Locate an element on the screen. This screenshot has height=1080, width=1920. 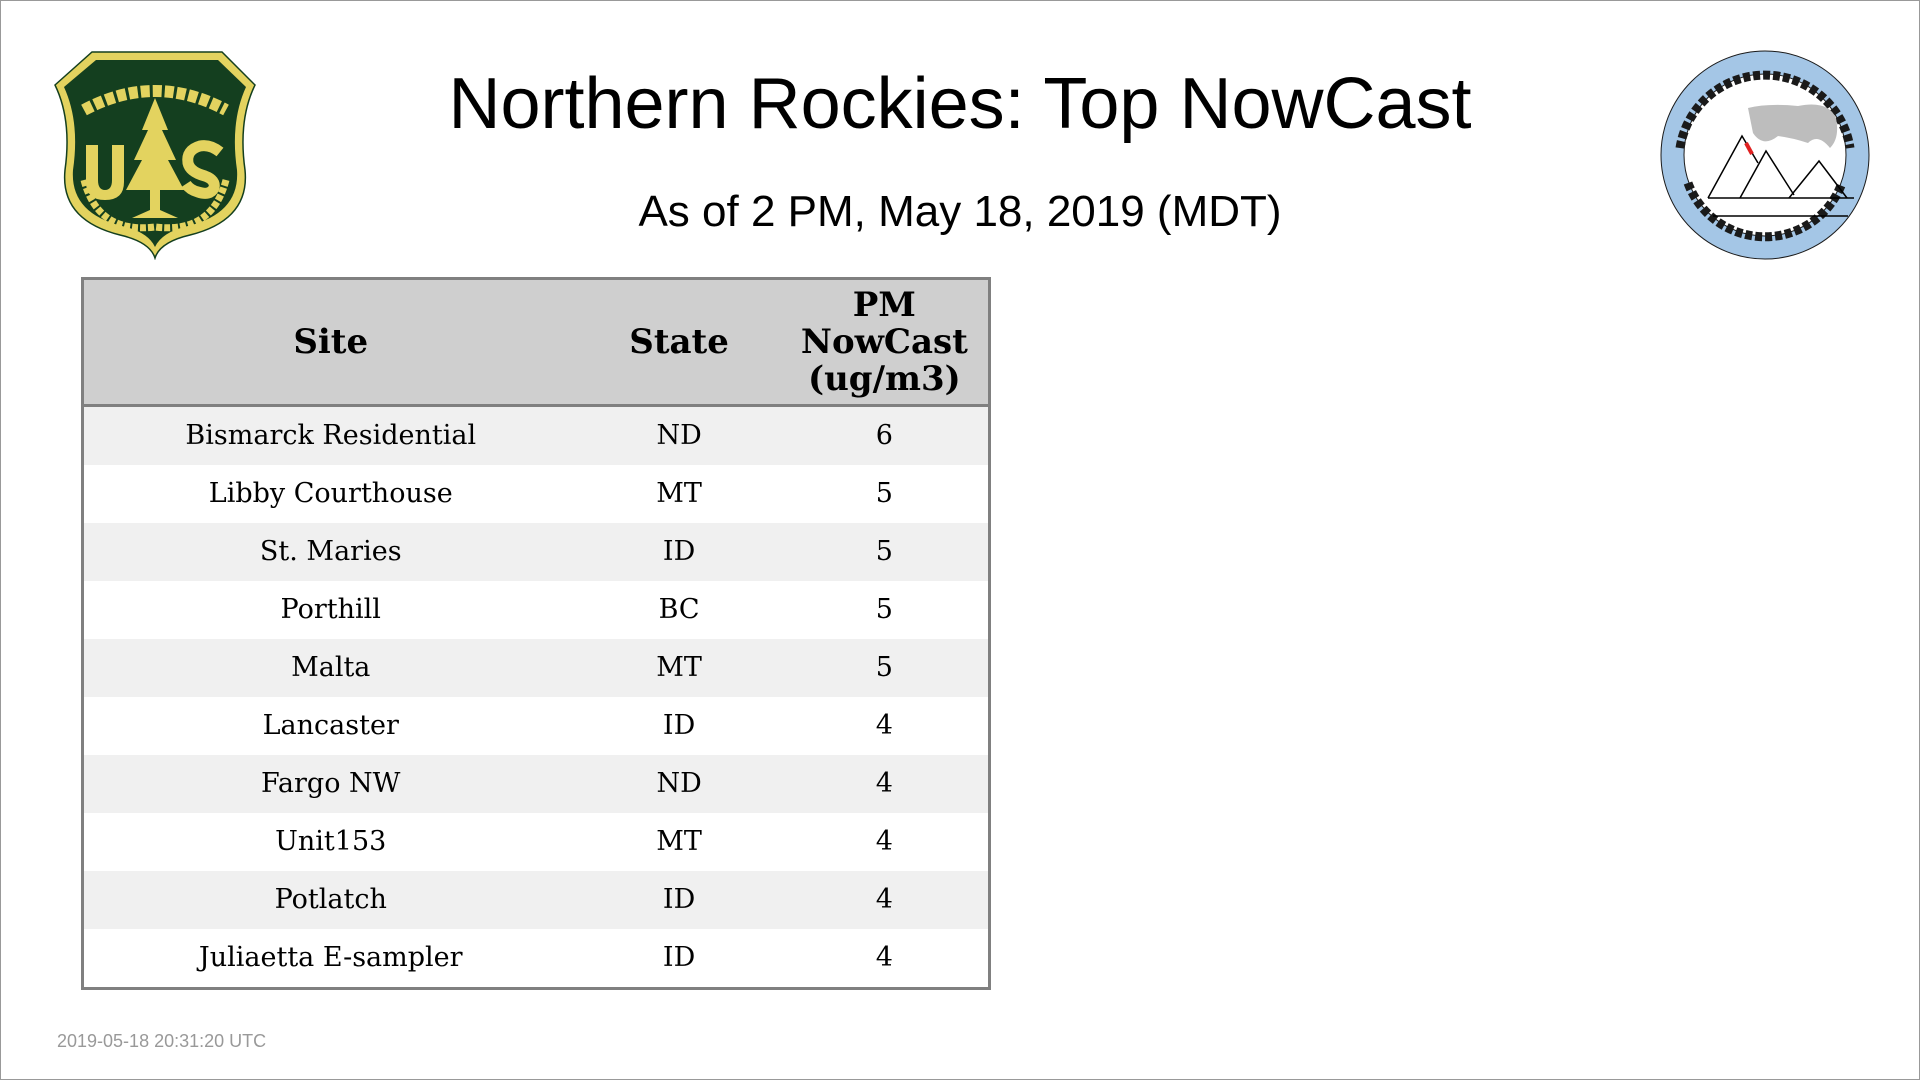
cell-site: Porthill is located at coordinates (330, 610).